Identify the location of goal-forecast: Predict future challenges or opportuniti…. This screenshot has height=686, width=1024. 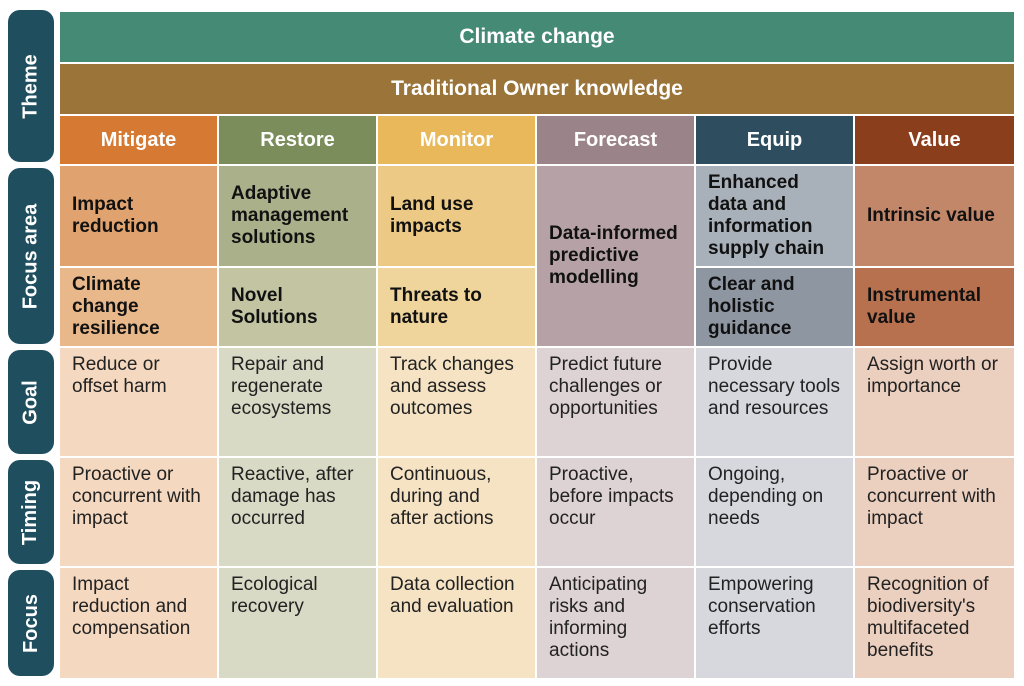
(615, 402).